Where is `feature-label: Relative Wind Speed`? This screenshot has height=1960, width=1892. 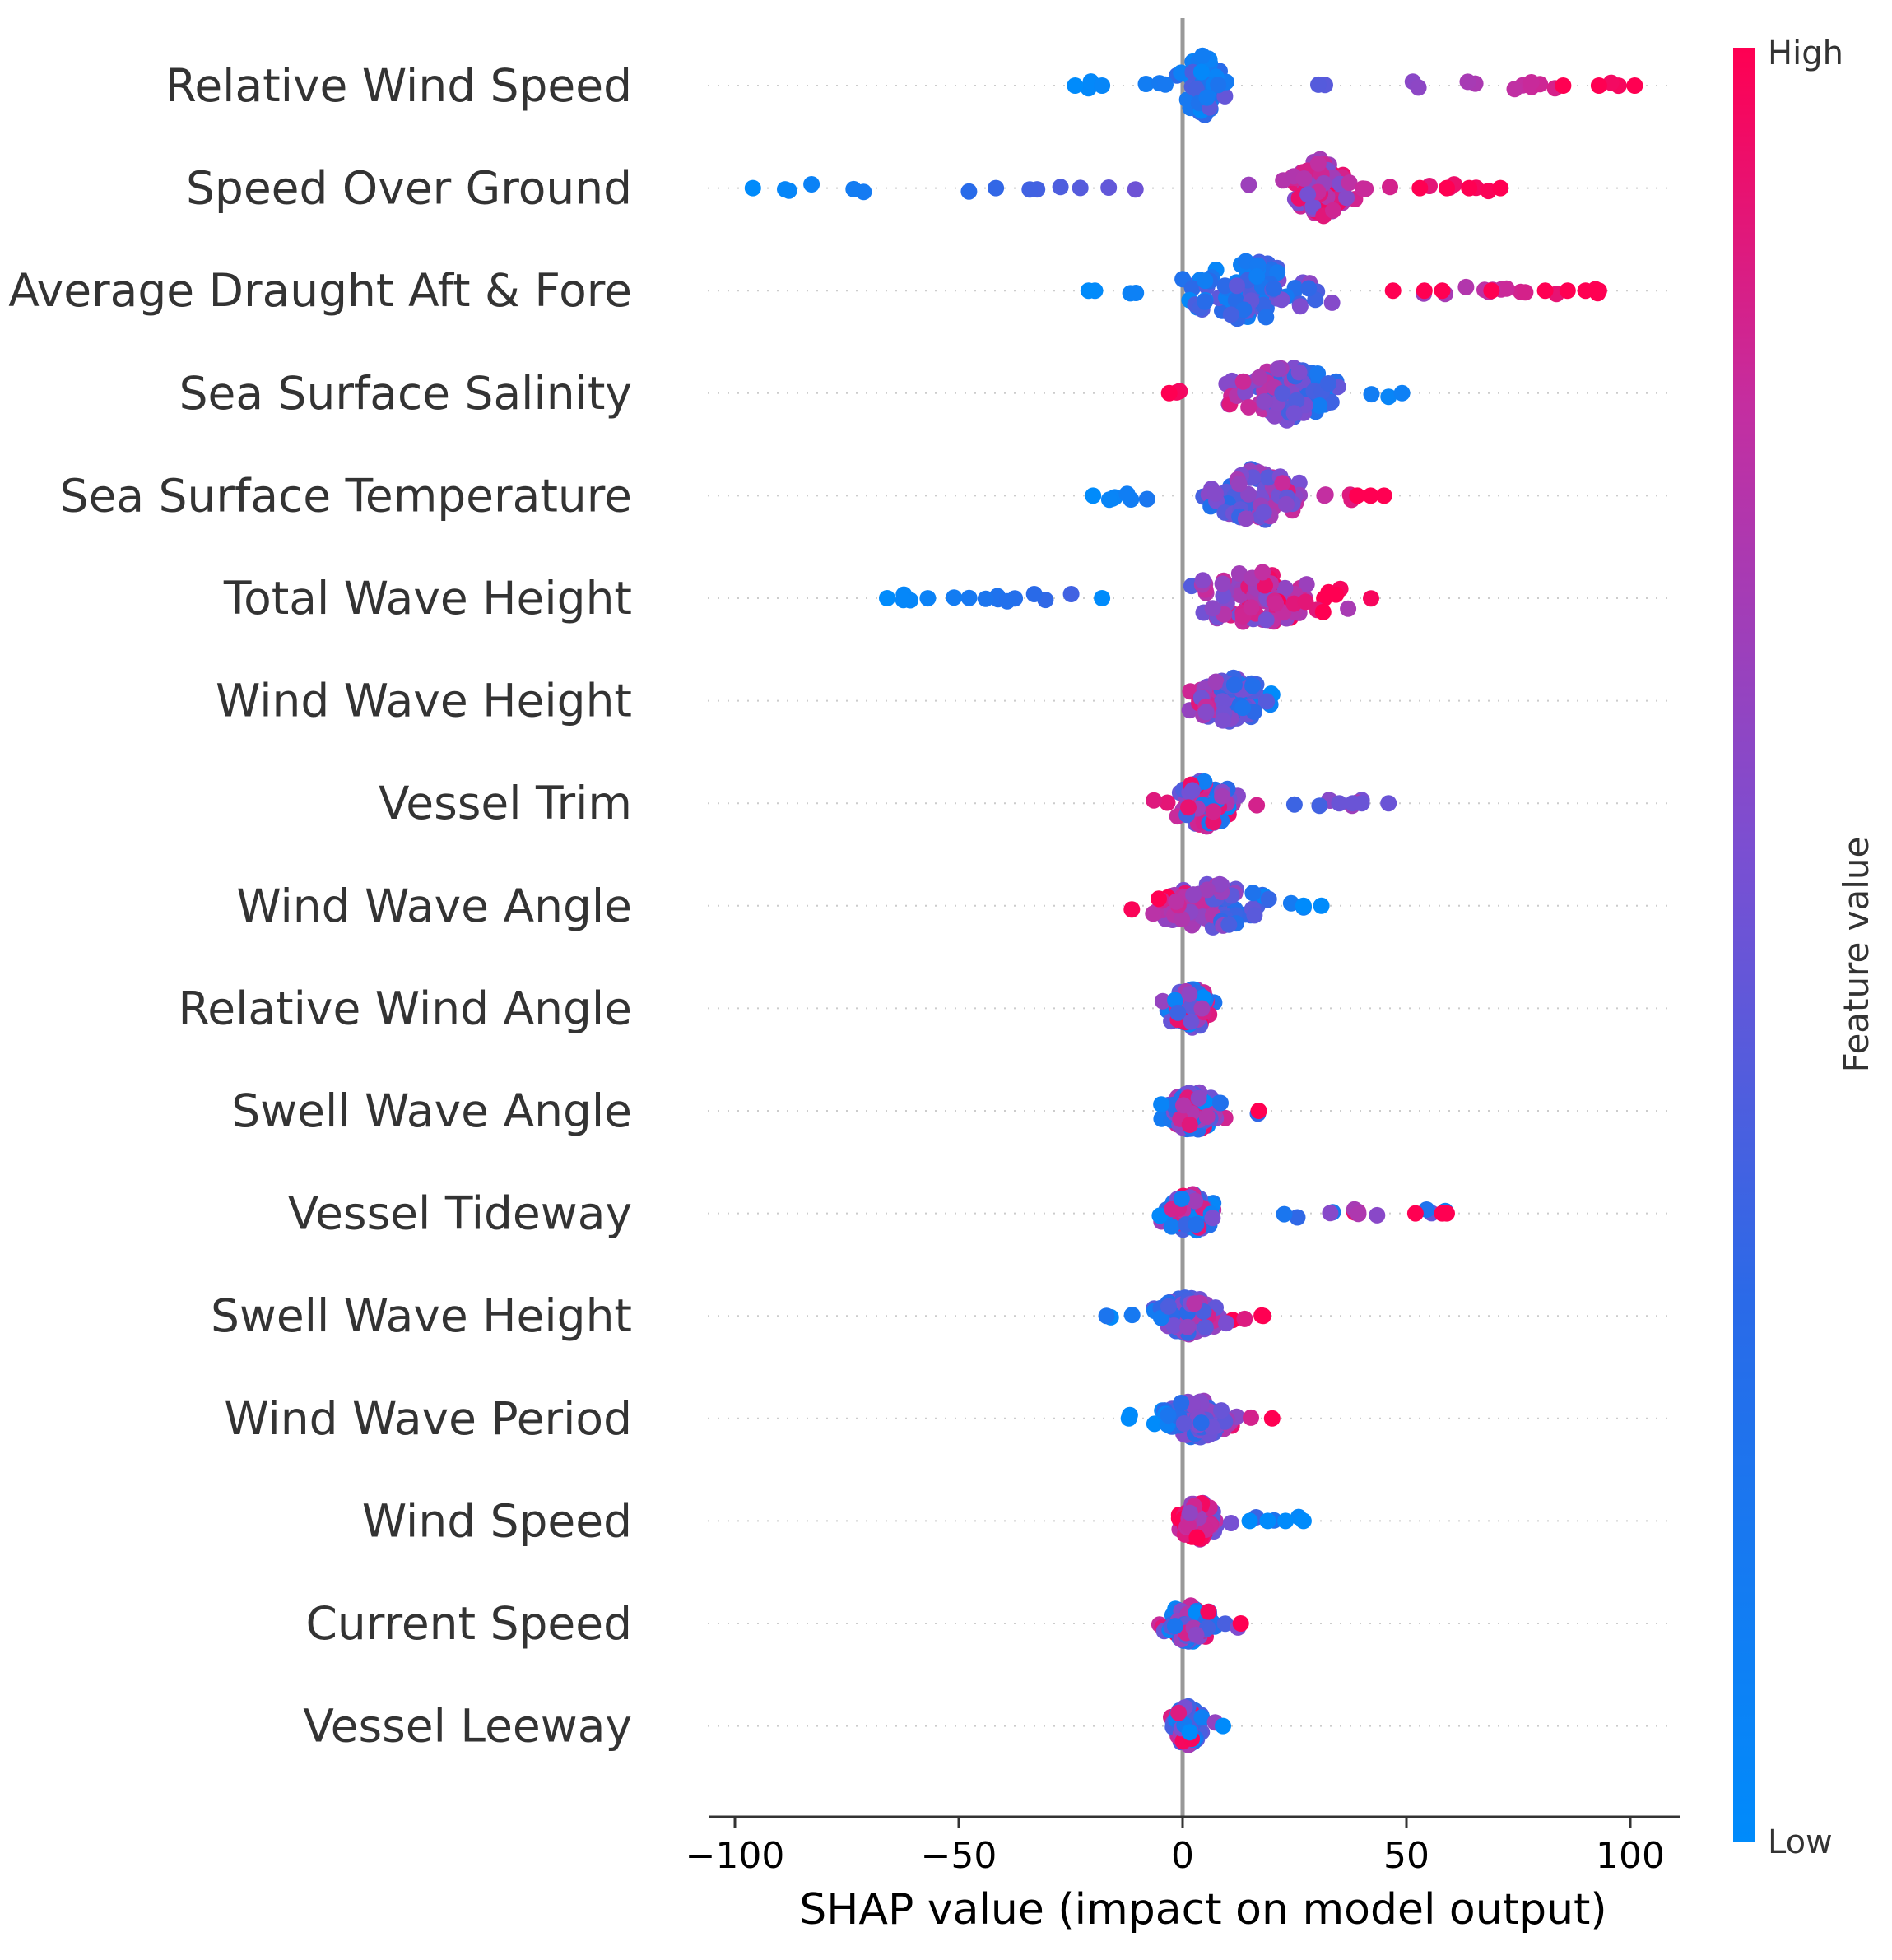
feature-label: Relative Wind Speed is located at coordinates (398, 85).